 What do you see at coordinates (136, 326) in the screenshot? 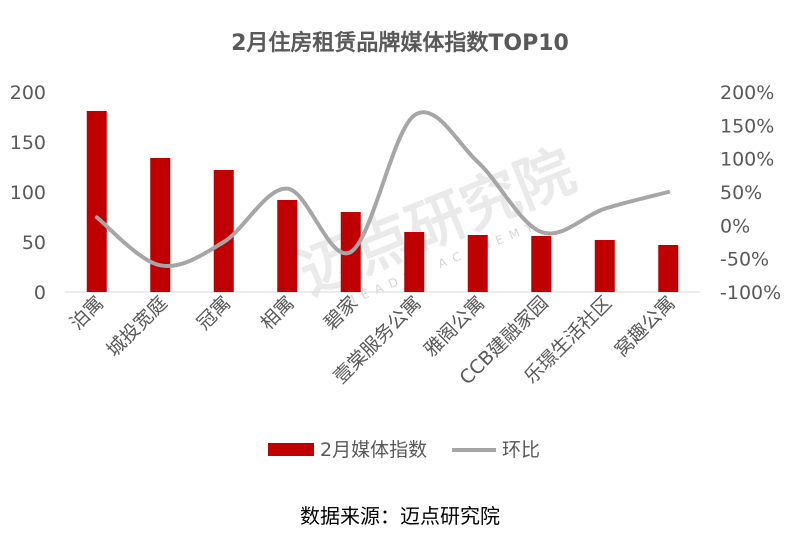
I see `category-label-2: 城投宽庭` at bounding box center [136, 326].